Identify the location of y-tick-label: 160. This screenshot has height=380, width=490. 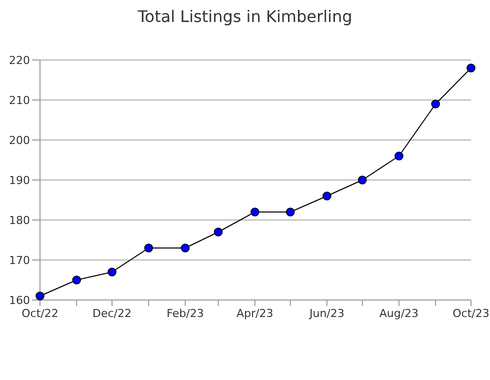
(19, 300).